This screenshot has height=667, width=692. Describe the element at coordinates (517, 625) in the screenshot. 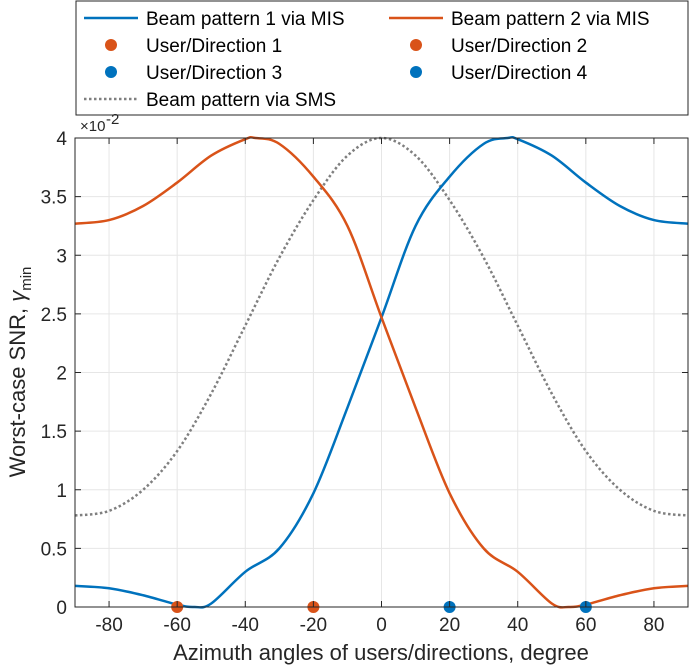

I see `x-tick-label: 40` at that location.